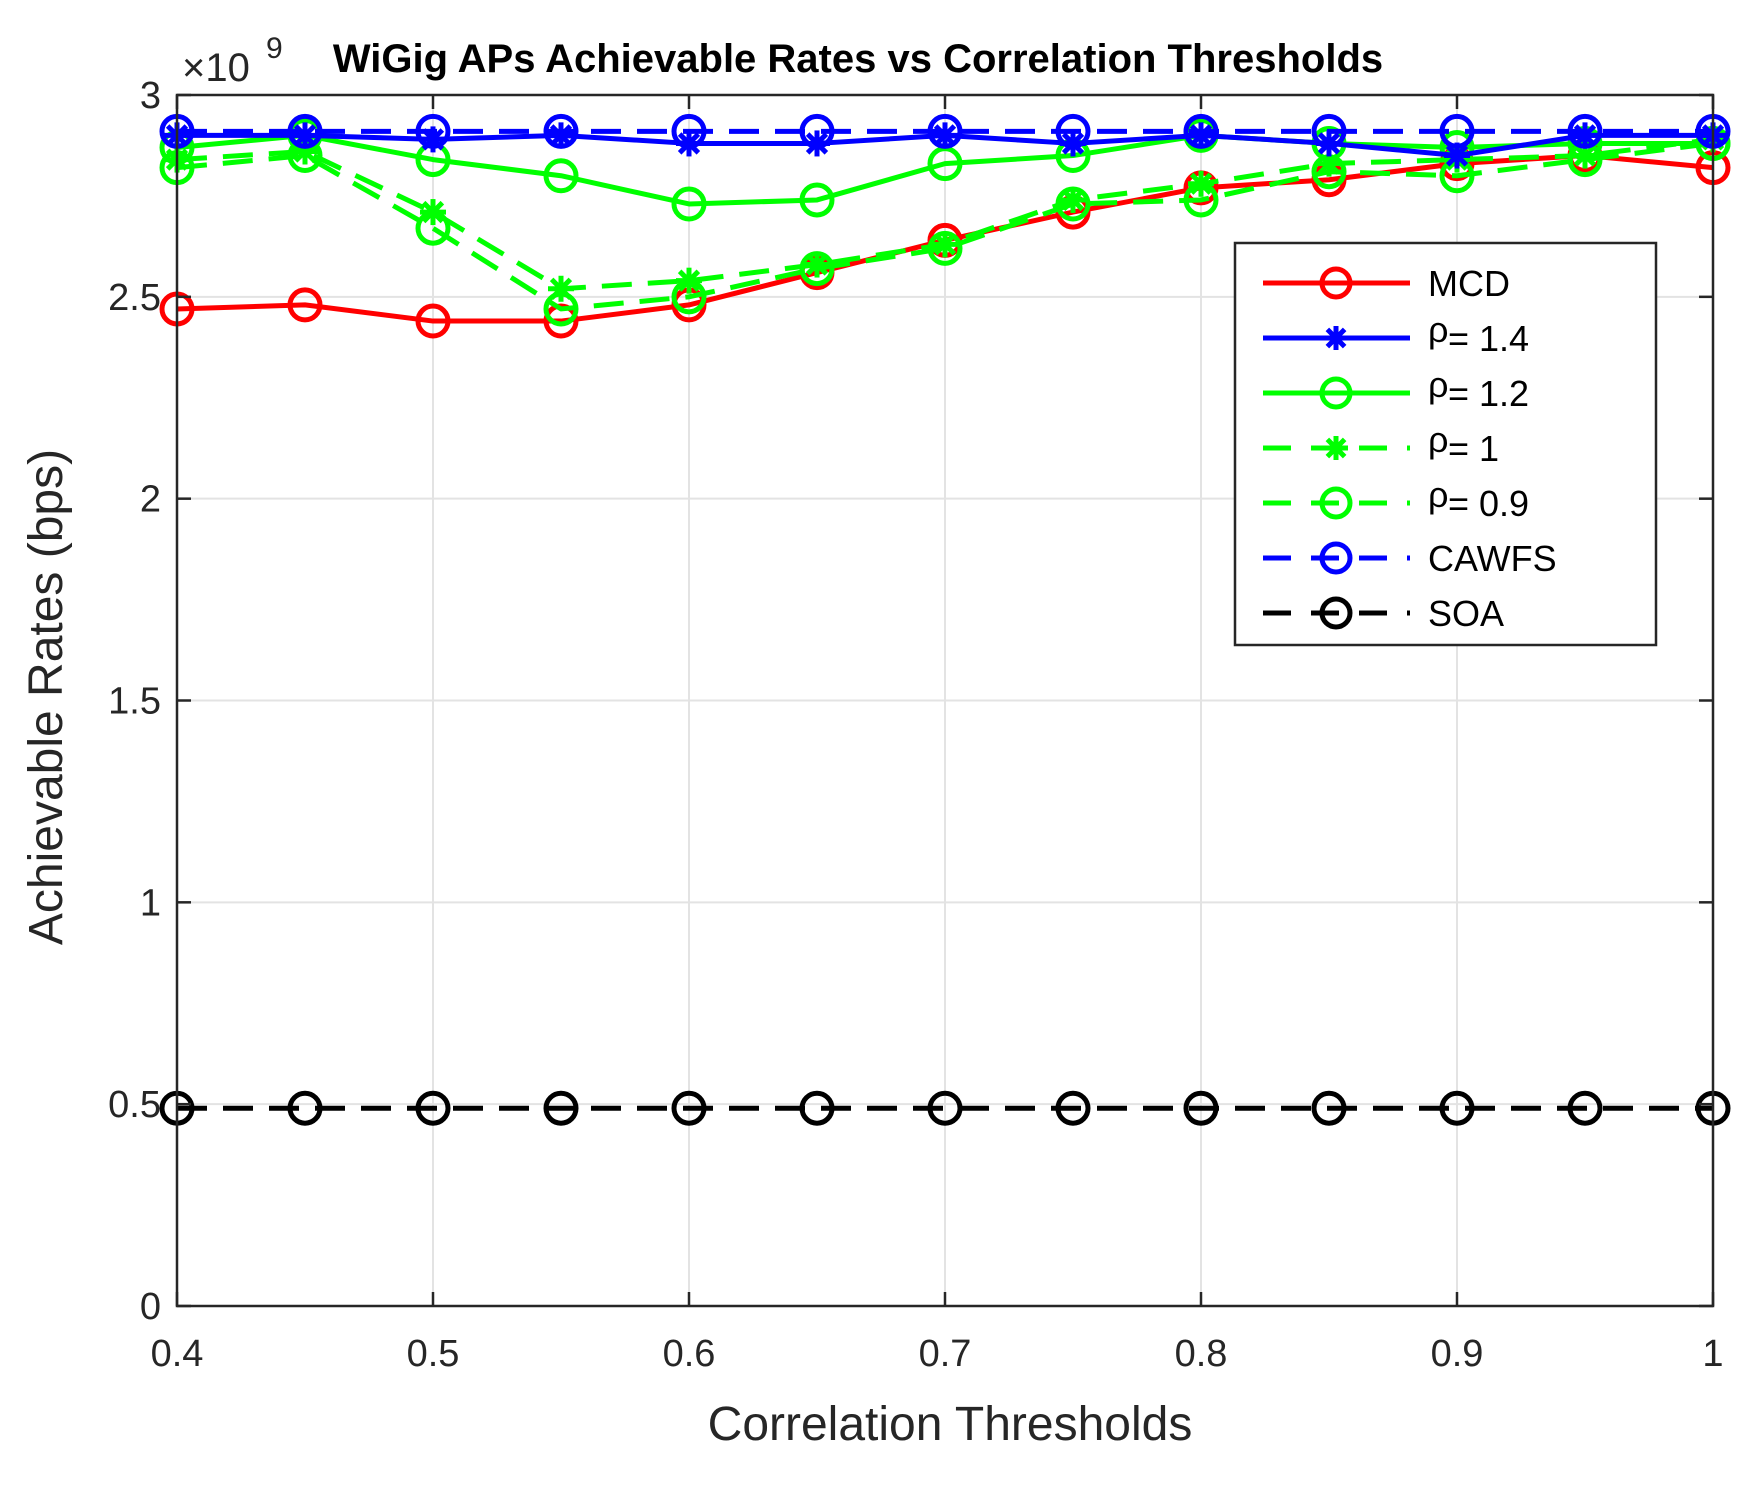 The image size is (1759, 1488). What do you see at coordinates (1712, 1354) in the screenshot?
I see `x-tick-label: 1` at bounding box center [1712, 1354].